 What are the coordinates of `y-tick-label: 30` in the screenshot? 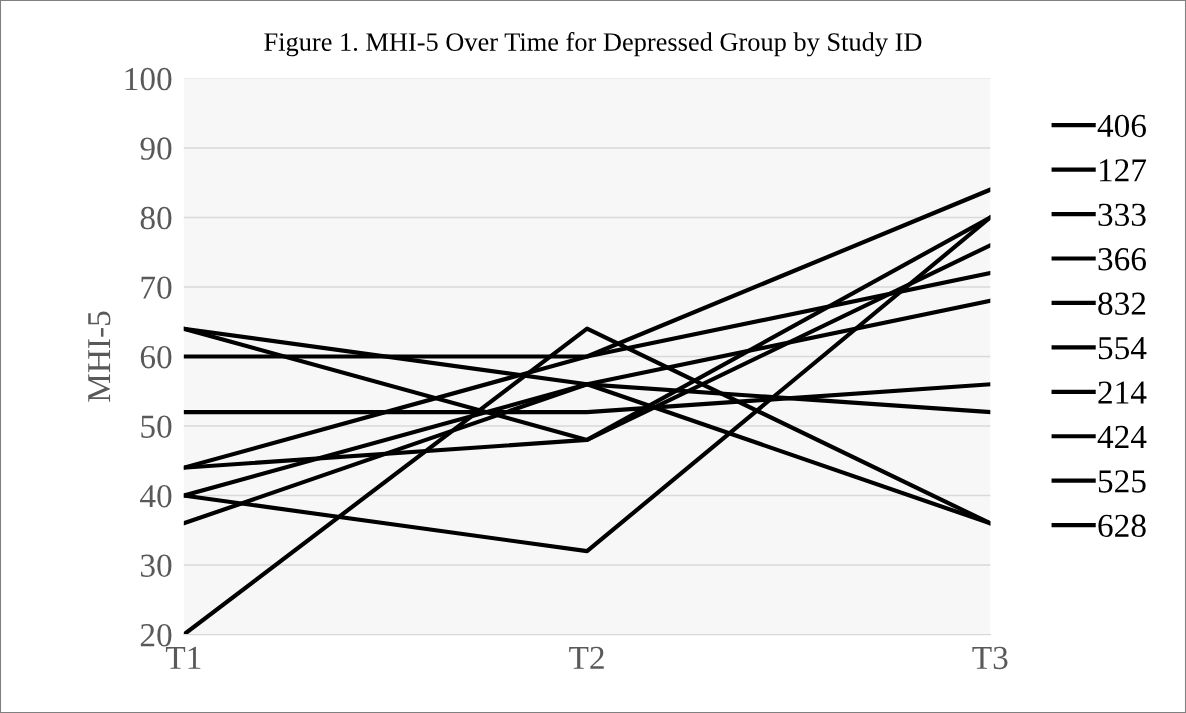 It's located at (156, 565).